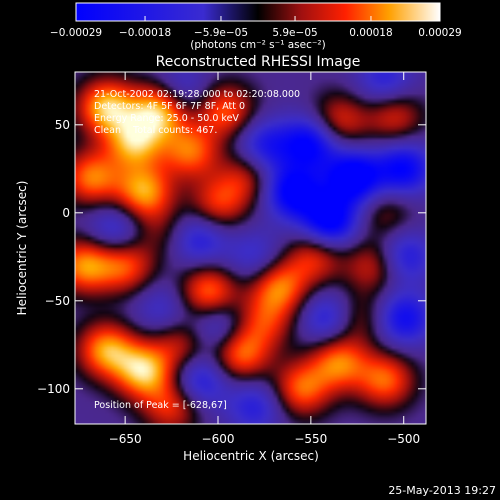 This screenshot has width=500, height=500. I want to click on colorbar-tick-label: −0.00029, so click(76, 33).